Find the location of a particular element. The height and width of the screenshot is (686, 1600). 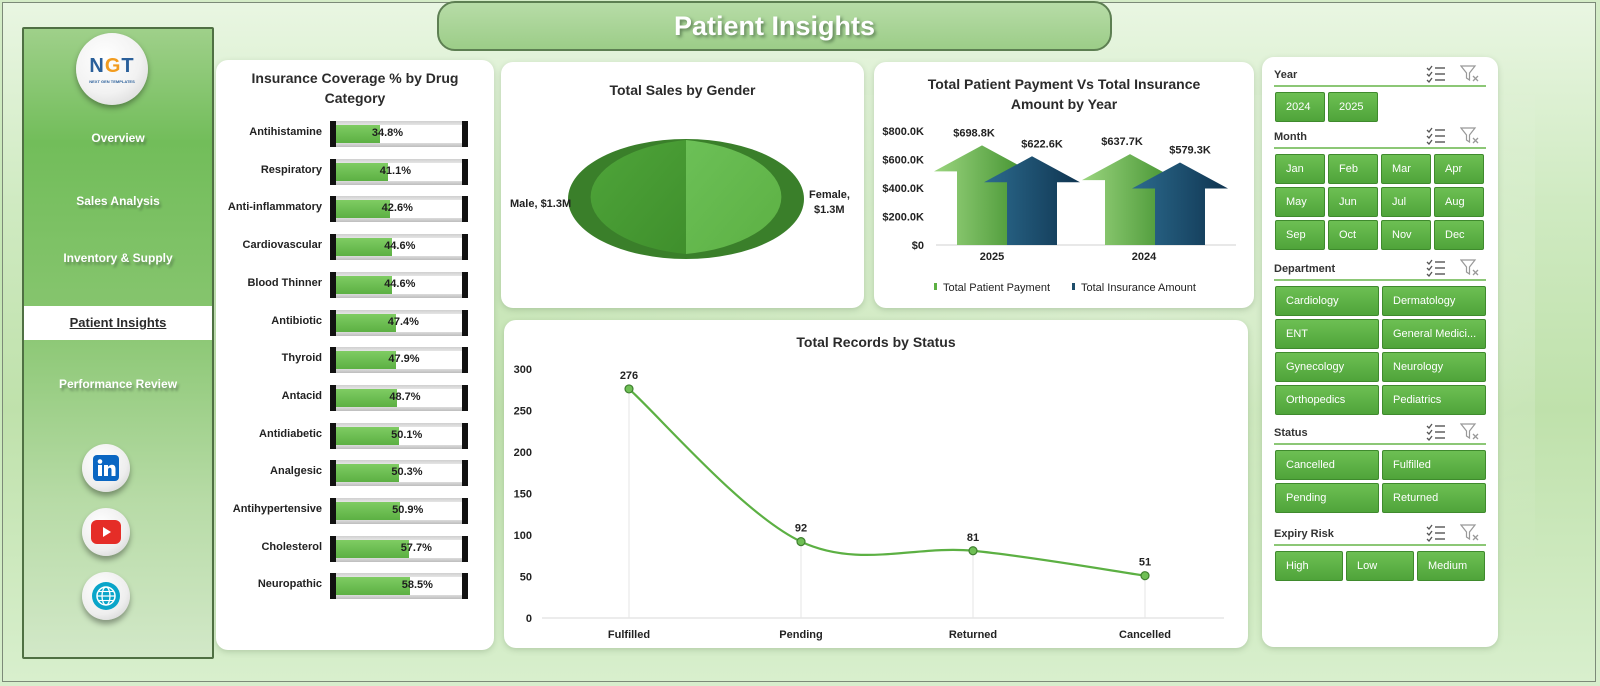

nav-inventory-supply: Inventory & Supply is located at coordinates (118, 258).